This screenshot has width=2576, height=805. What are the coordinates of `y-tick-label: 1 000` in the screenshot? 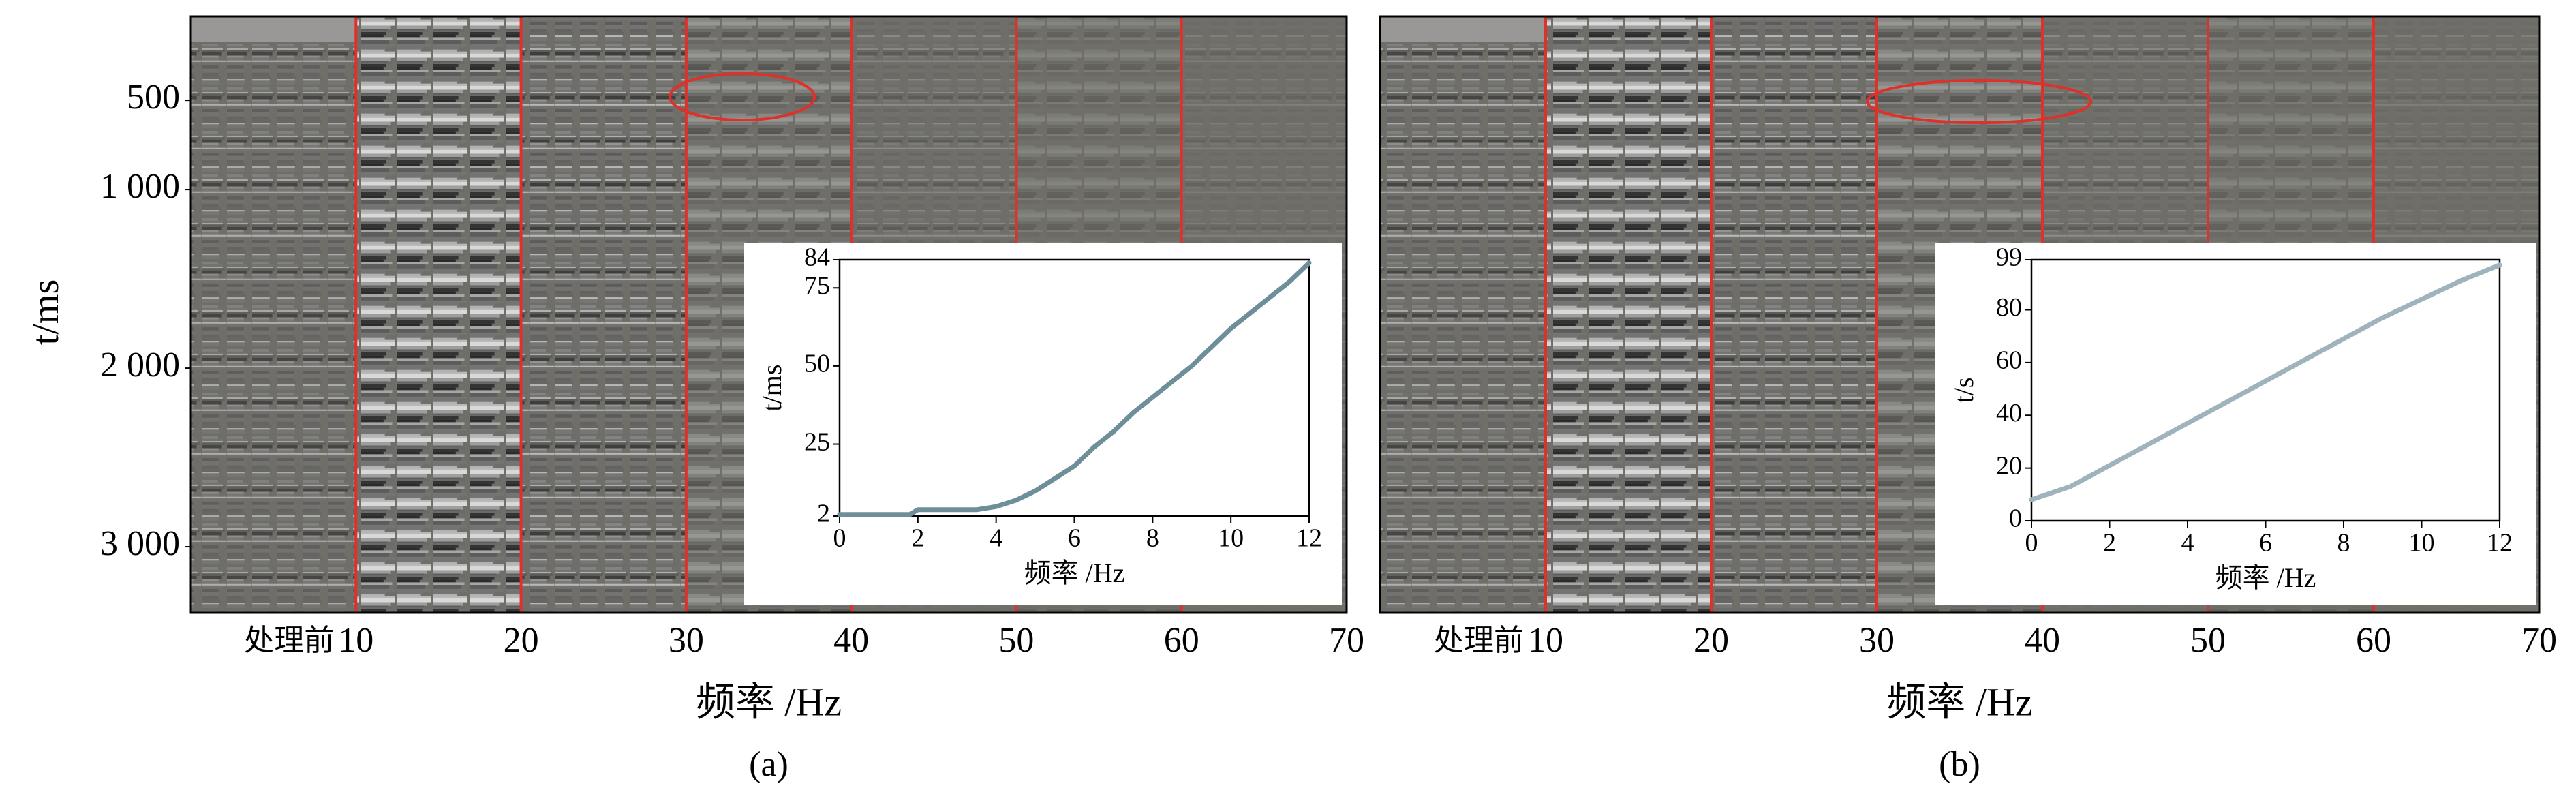 It's located at (140, 186).